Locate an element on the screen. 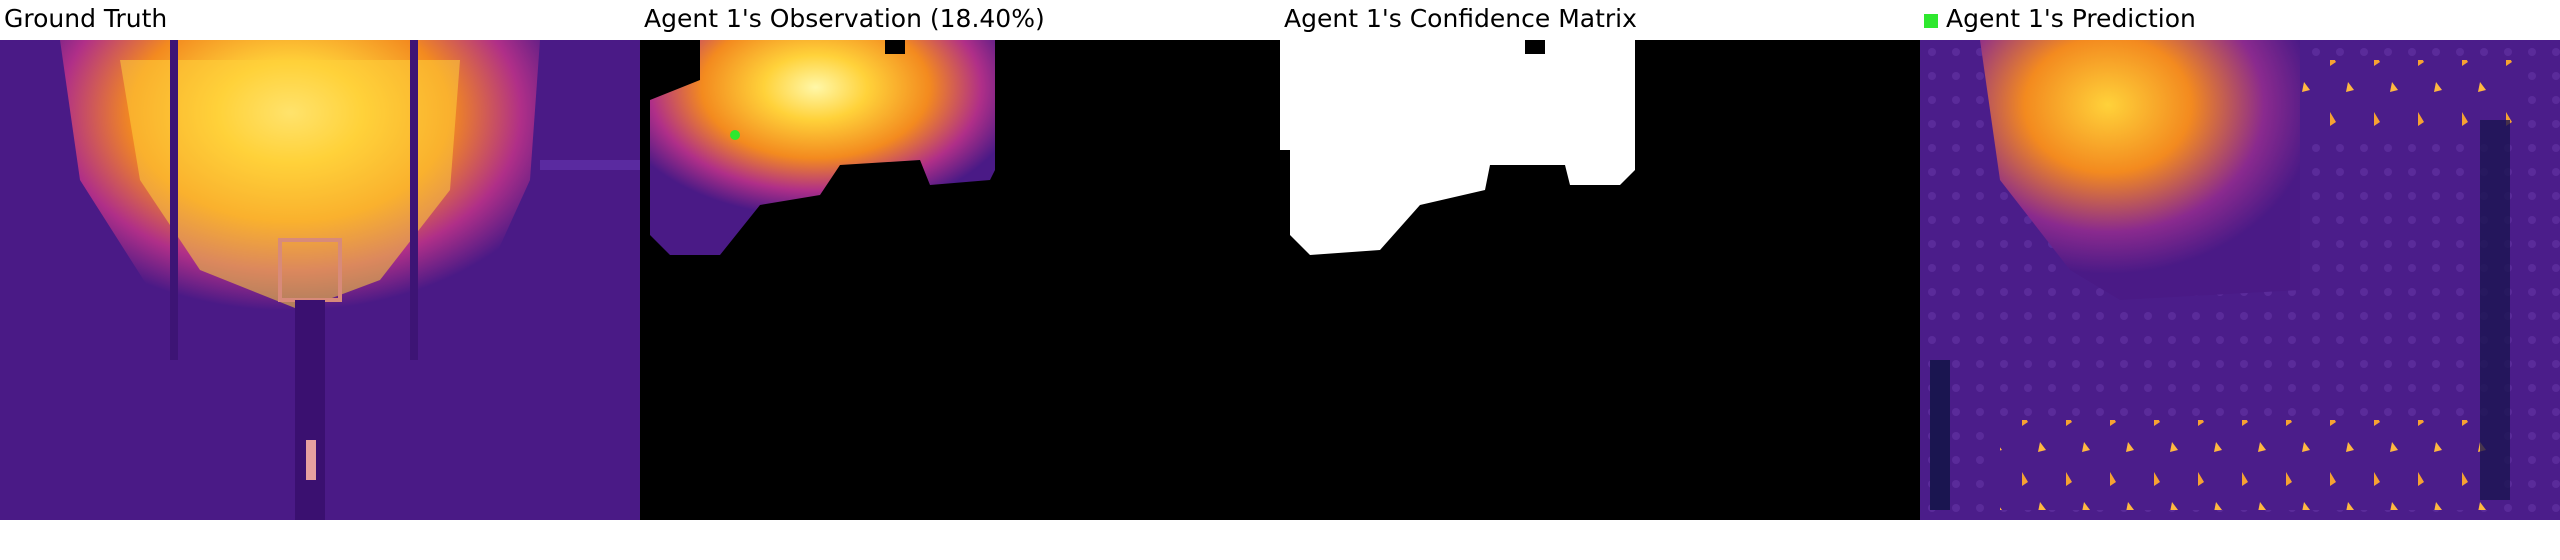 This screenshot has height=560, width=2560. observation-title: Agent 1's Observation (18.40%) is located at coordinates (844, 18).